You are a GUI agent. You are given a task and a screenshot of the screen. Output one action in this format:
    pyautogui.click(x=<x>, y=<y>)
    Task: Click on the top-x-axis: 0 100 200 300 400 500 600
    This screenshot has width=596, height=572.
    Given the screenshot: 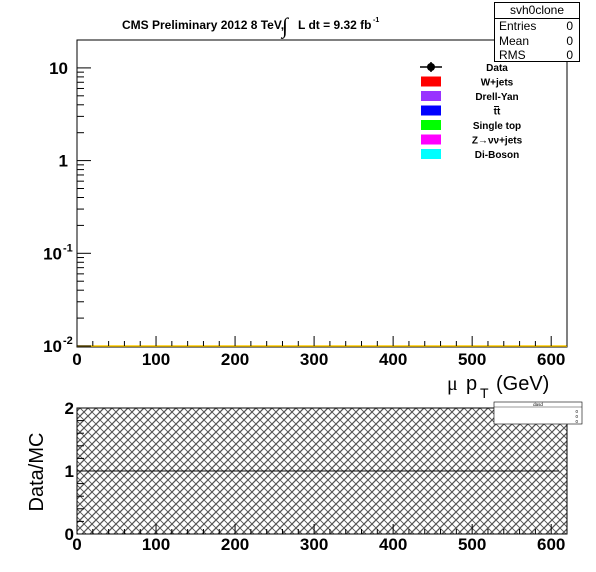 What is the action you would take?
    pyautogui.click(x=320, y=352)
    